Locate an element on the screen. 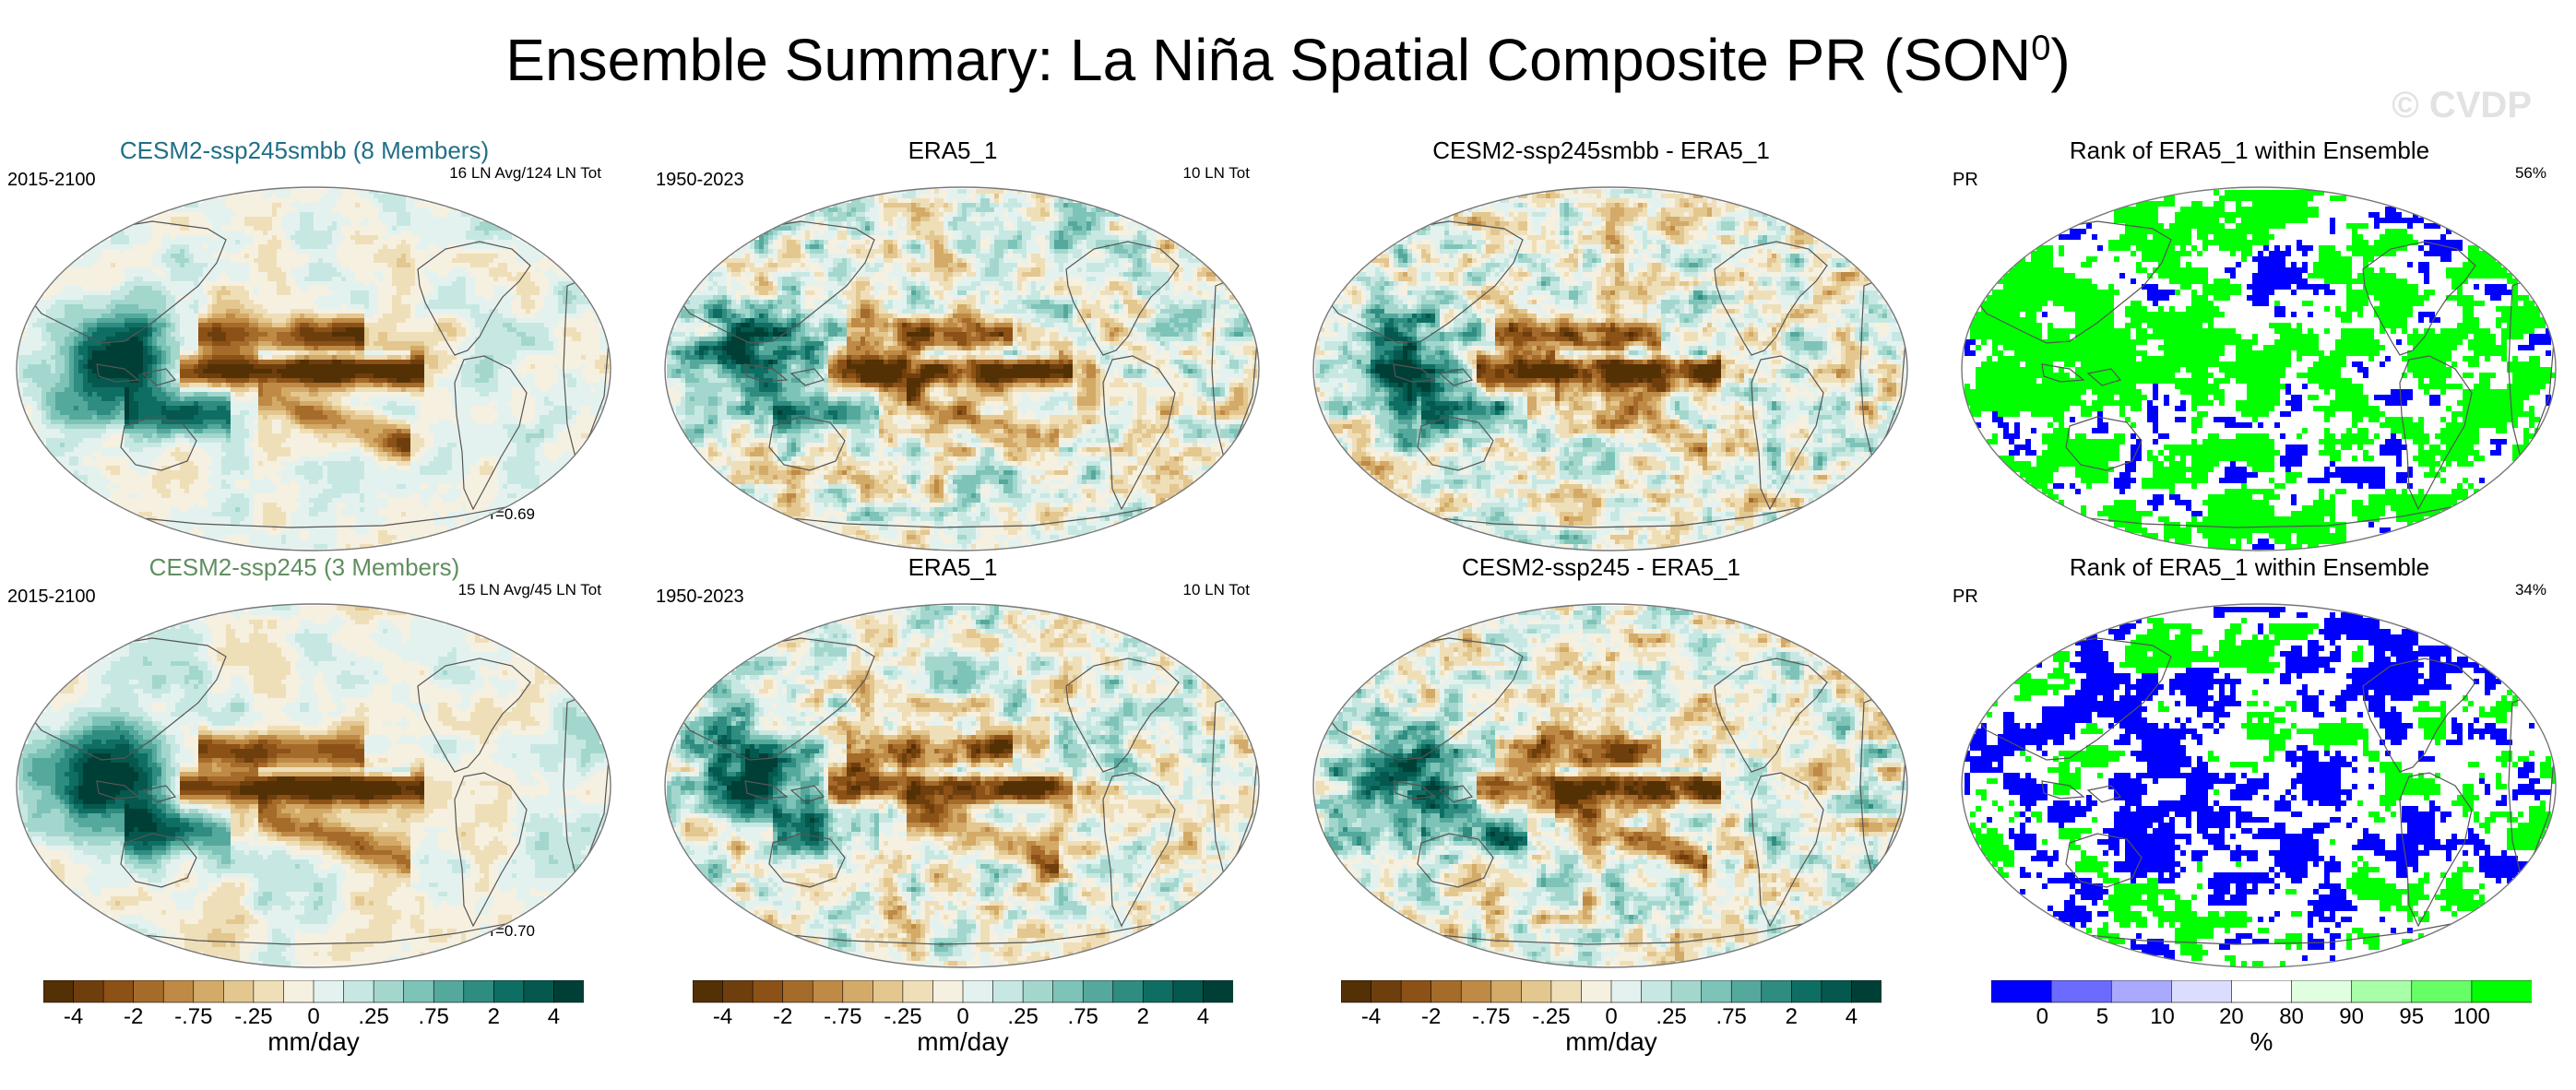 The width and height of the screenshot is (2576, 1090). panel-r1c3: CESM2-ssp245smbb - ERA5_1 is located at coordinates (1602, 343).